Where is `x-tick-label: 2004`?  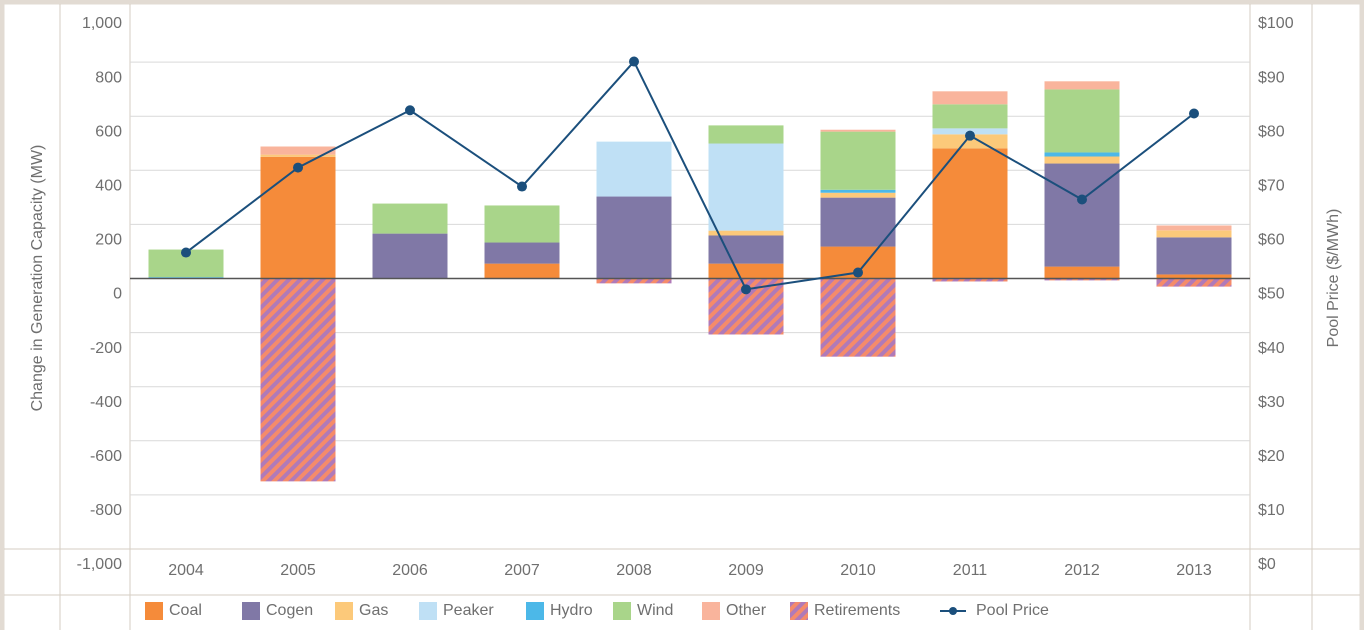
x-tick-label: 2004 is located at coordinates (186, 570).